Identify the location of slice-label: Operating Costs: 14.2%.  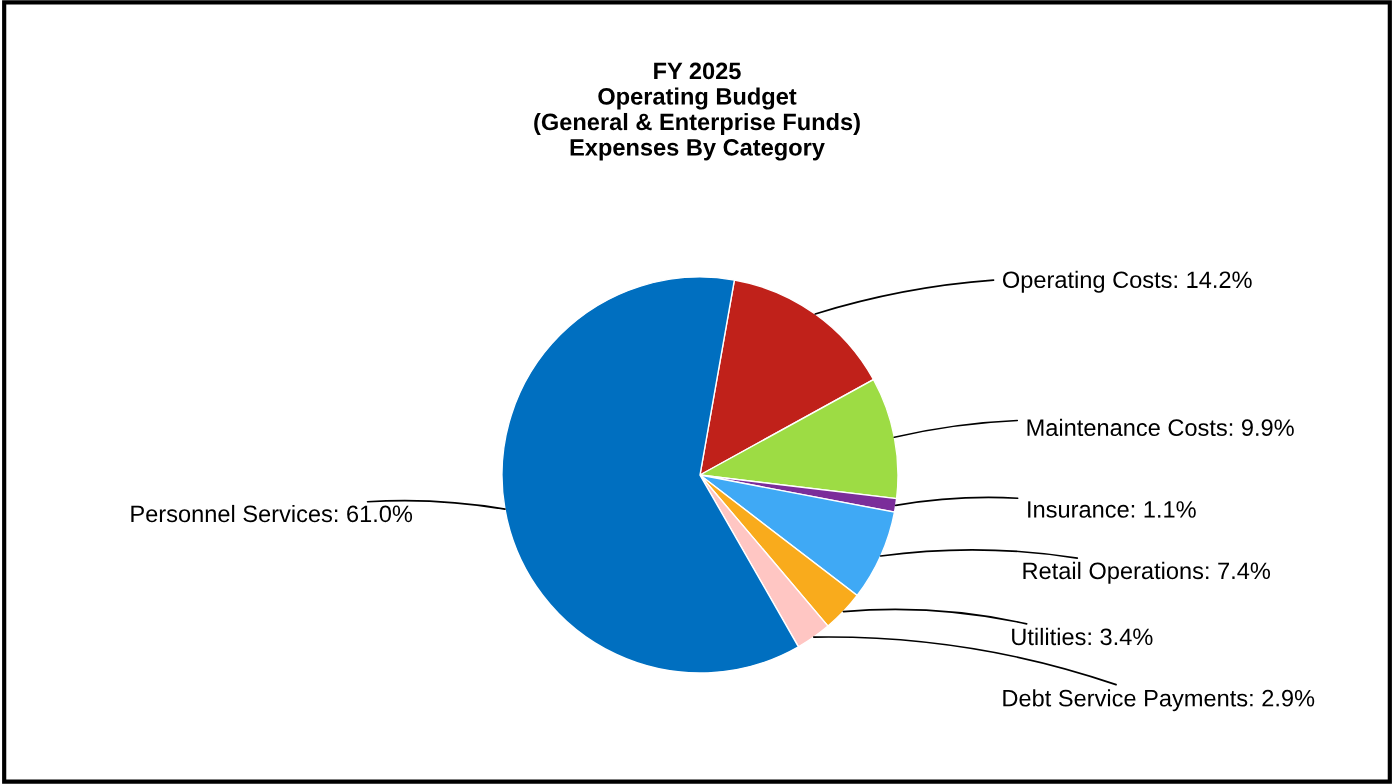
(1127, 281).